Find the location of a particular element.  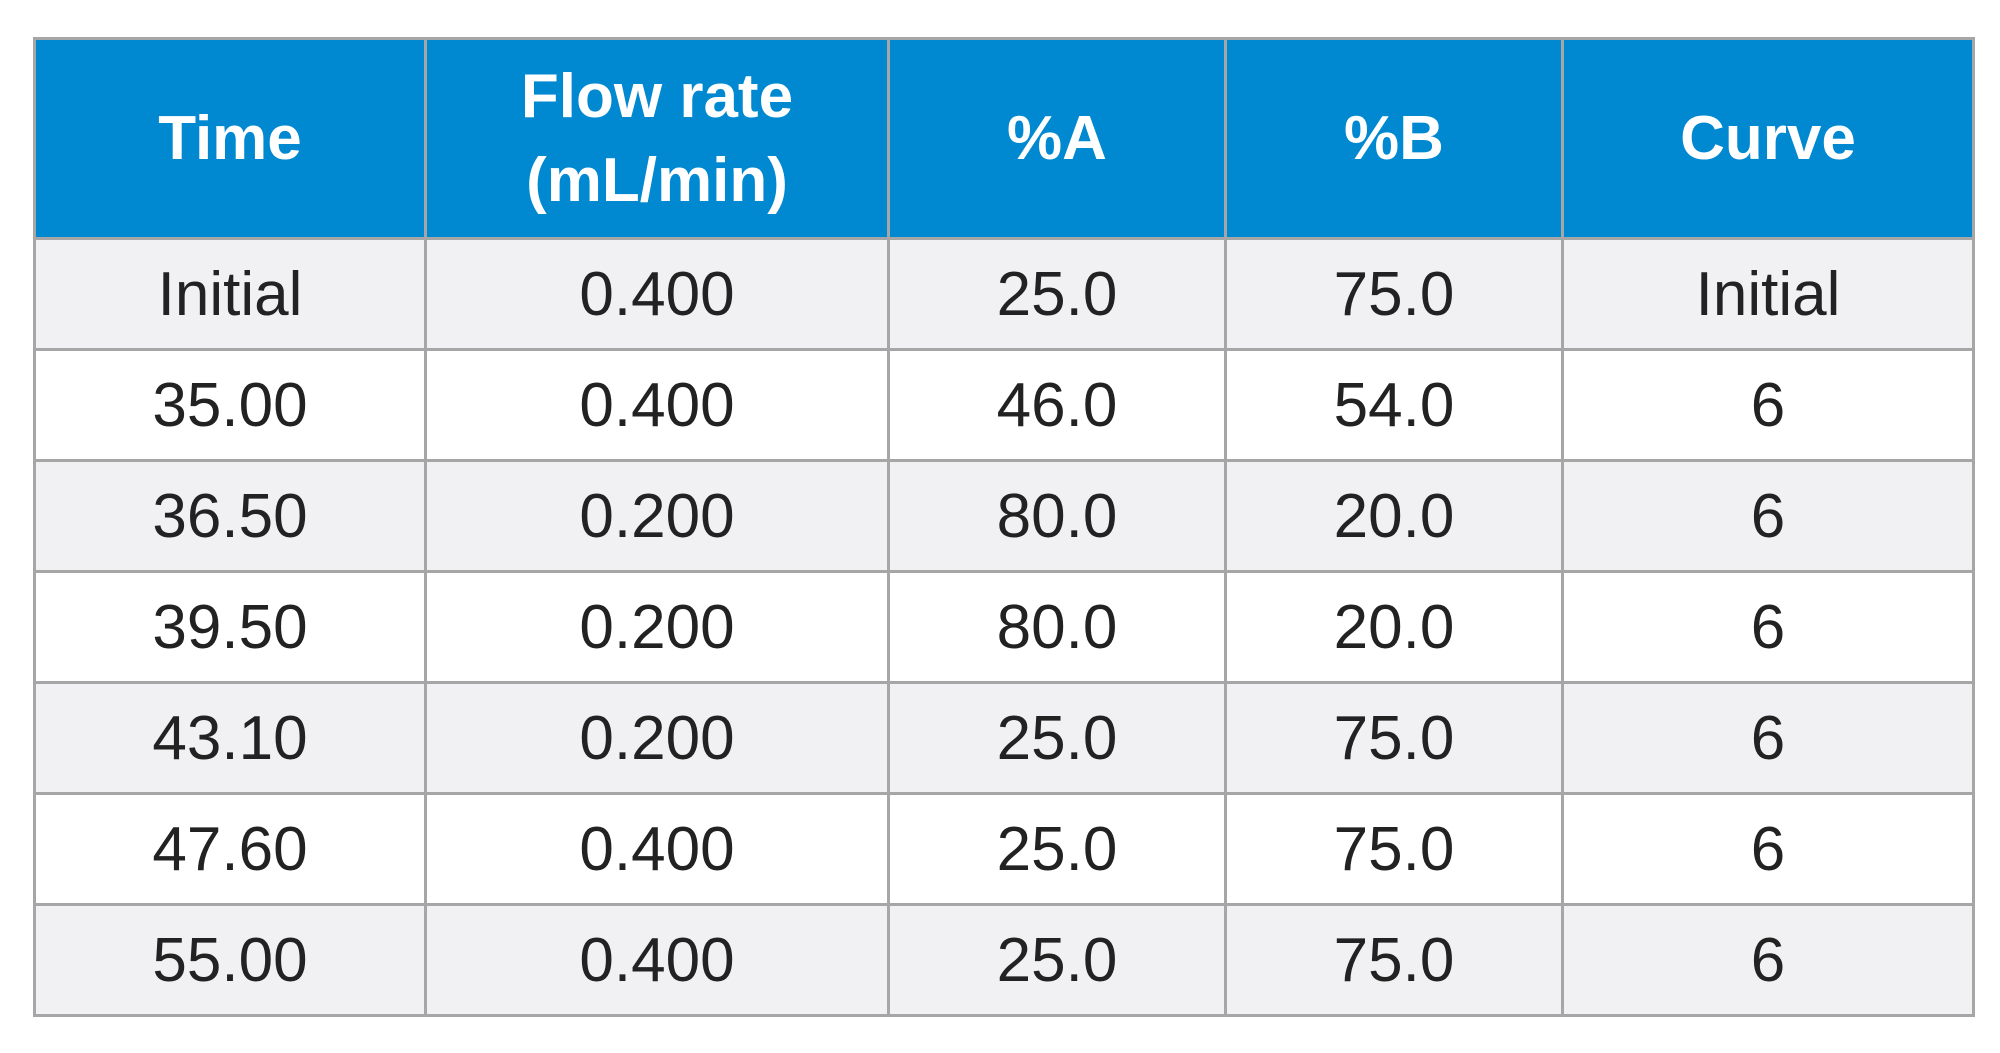

header-time: Time is located at coordinates (230, 138).